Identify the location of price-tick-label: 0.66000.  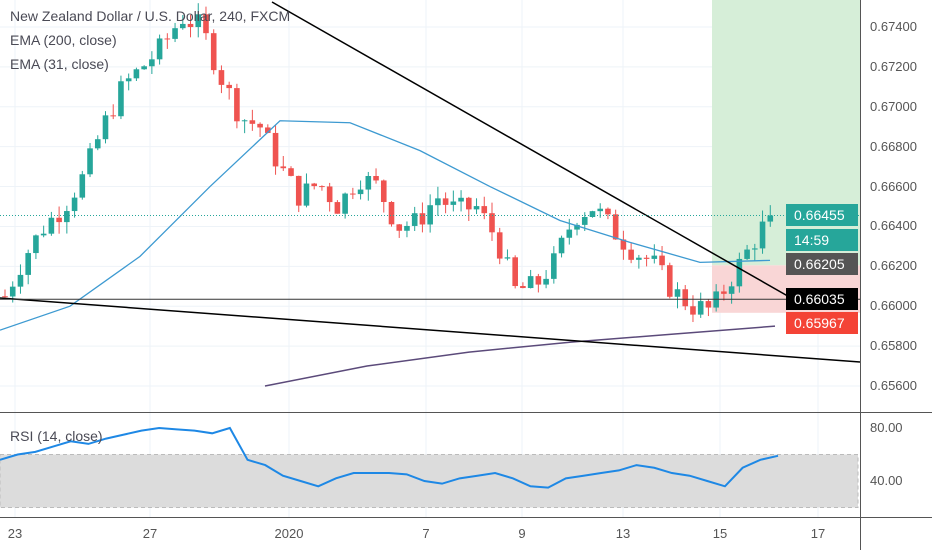
(893, 306).